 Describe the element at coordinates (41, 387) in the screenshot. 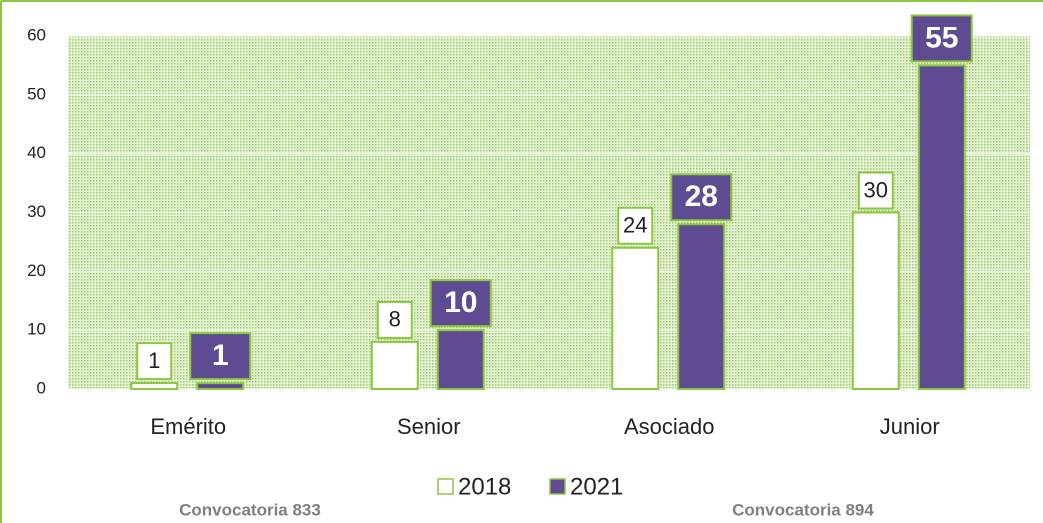

I see `y-tick-label: 0` at that location.